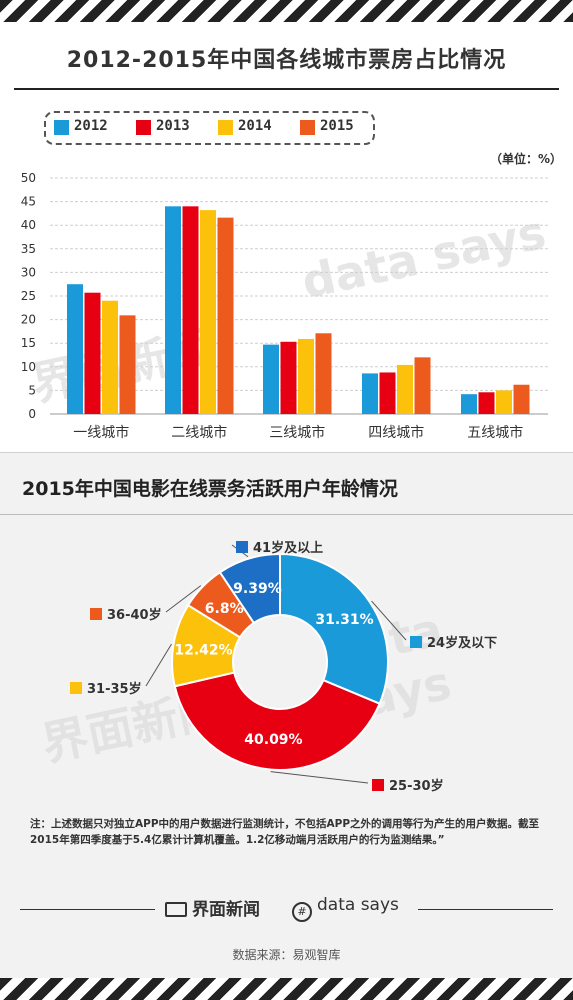 Image resolution: width=573 pixels, height=1000 pixels. I want to click on callout-text: 25-30岁, so click(416, 786).